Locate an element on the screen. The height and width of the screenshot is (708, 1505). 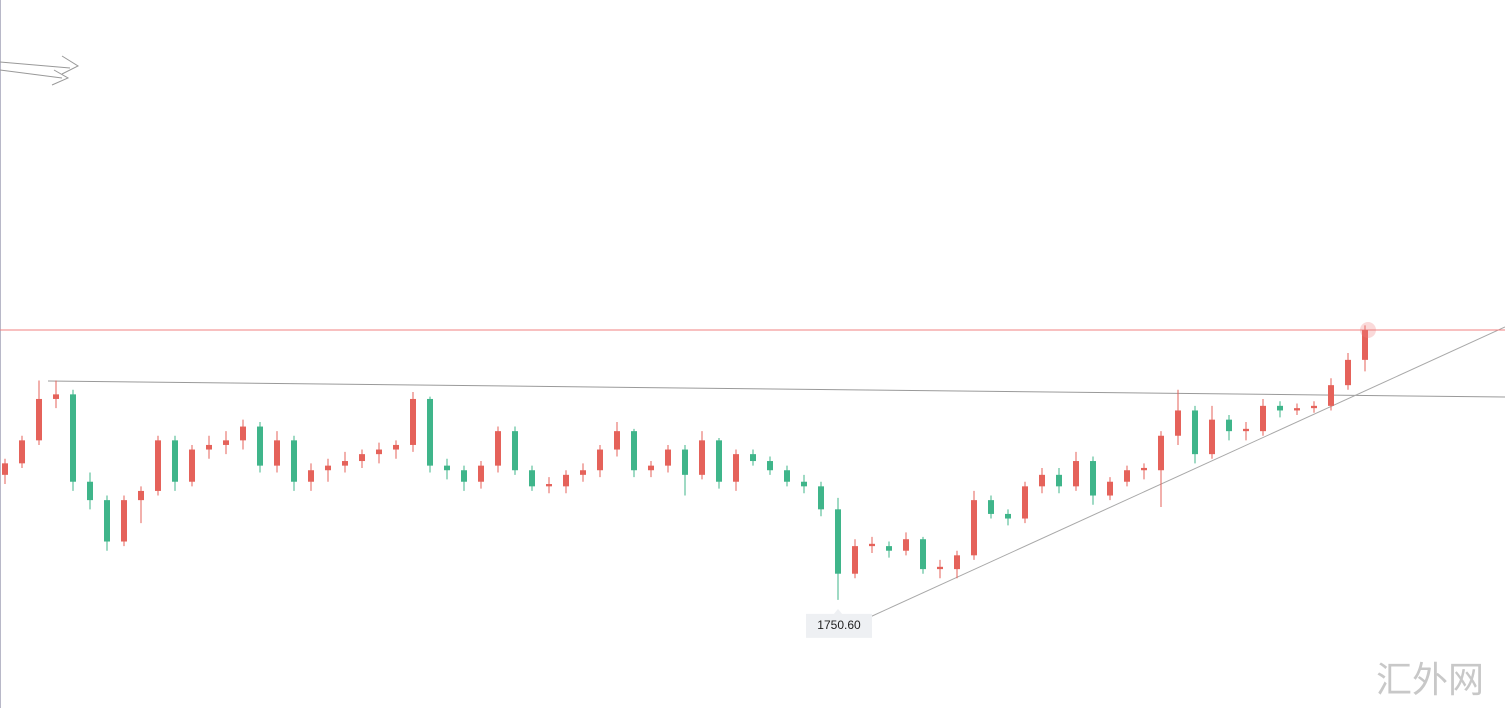
last-price-glow is located at coordinates (1368, 329).